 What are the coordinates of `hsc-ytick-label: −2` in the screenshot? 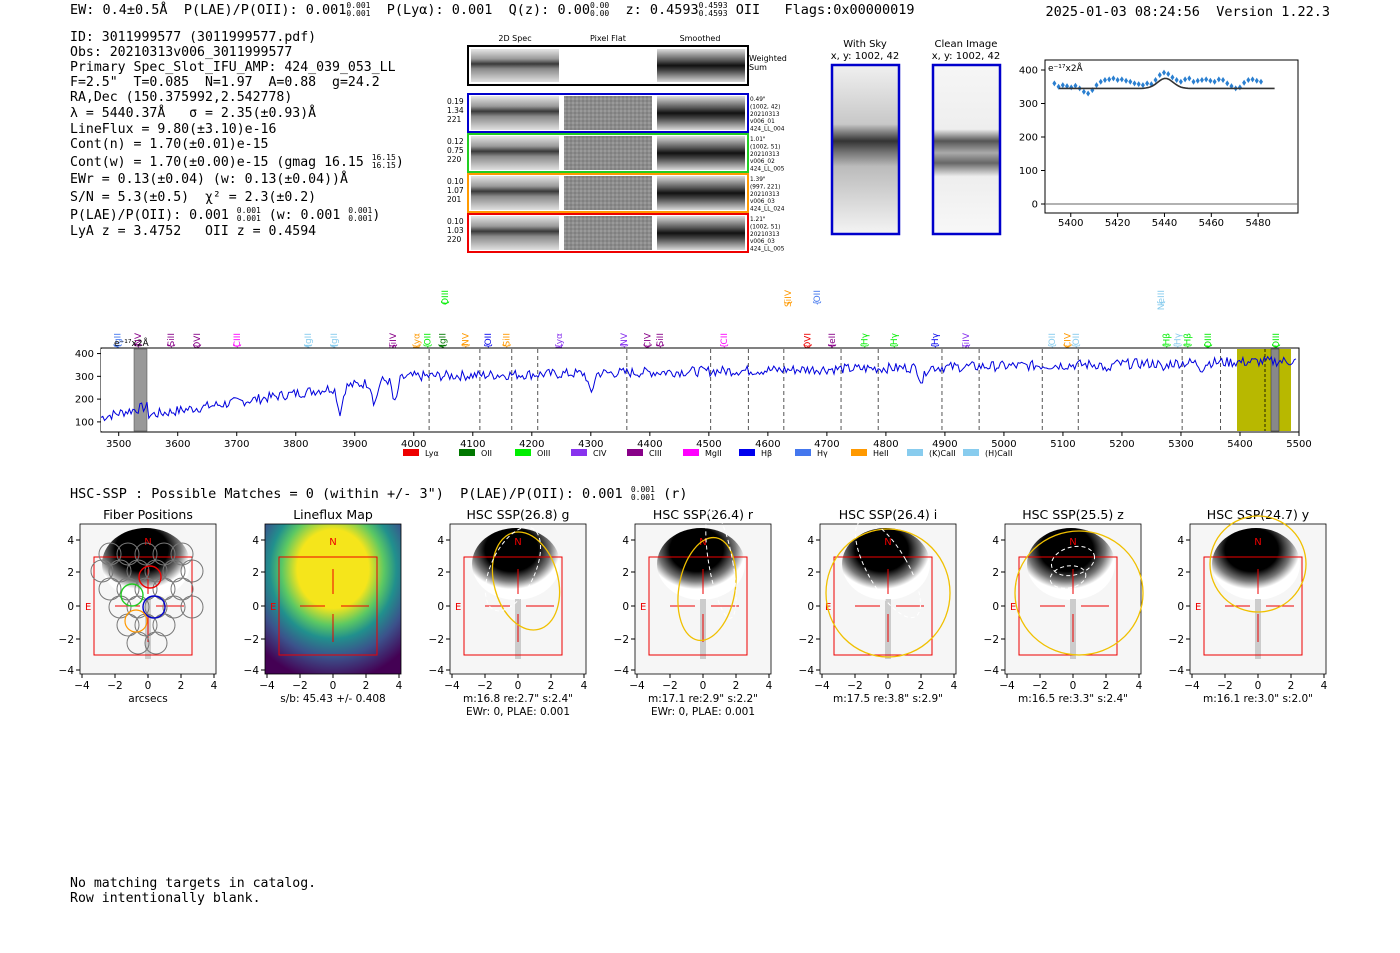 It's located at (806, 640).